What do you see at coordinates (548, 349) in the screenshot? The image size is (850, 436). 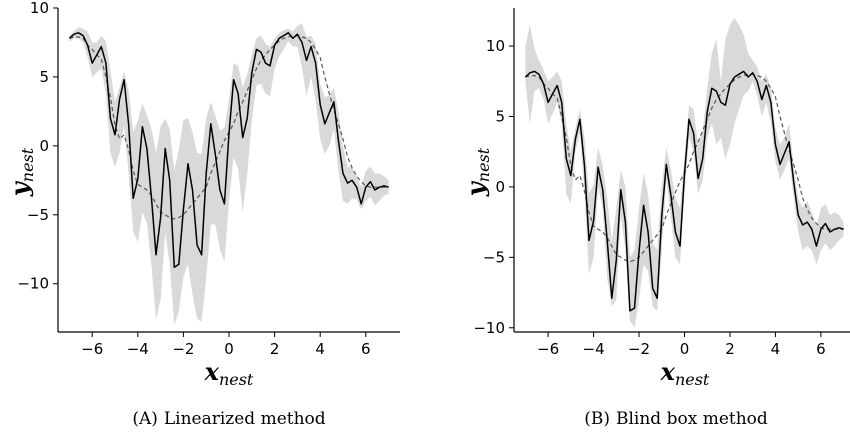 I see `panel-b-x-tick-label: −6` at bounding box center [548, 349].